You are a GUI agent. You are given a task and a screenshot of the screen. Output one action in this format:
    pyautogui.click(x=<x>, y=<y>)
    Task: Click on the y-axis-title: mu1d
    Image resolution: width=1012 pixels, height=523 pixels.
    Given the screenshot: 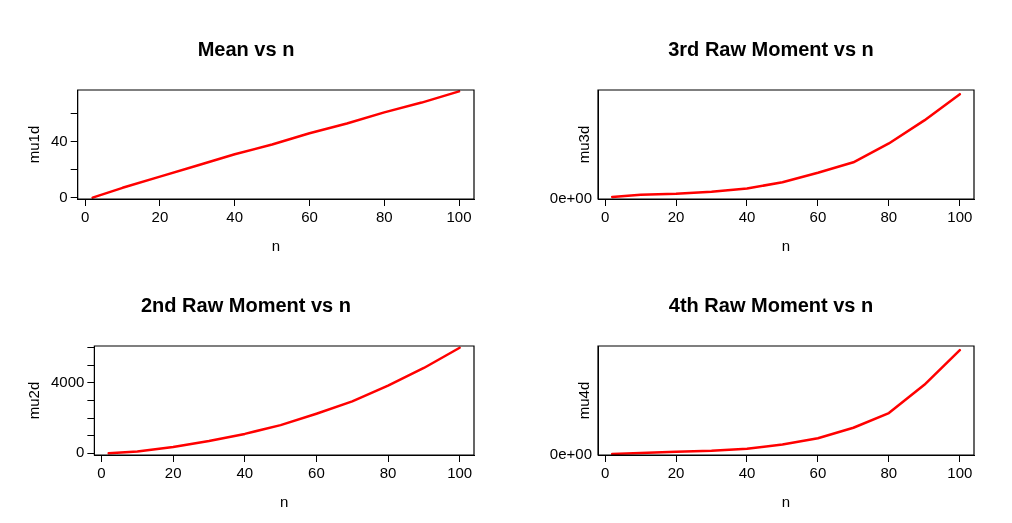 What is the action you would take?
    pyautogui.click(x=34, y=144)
    